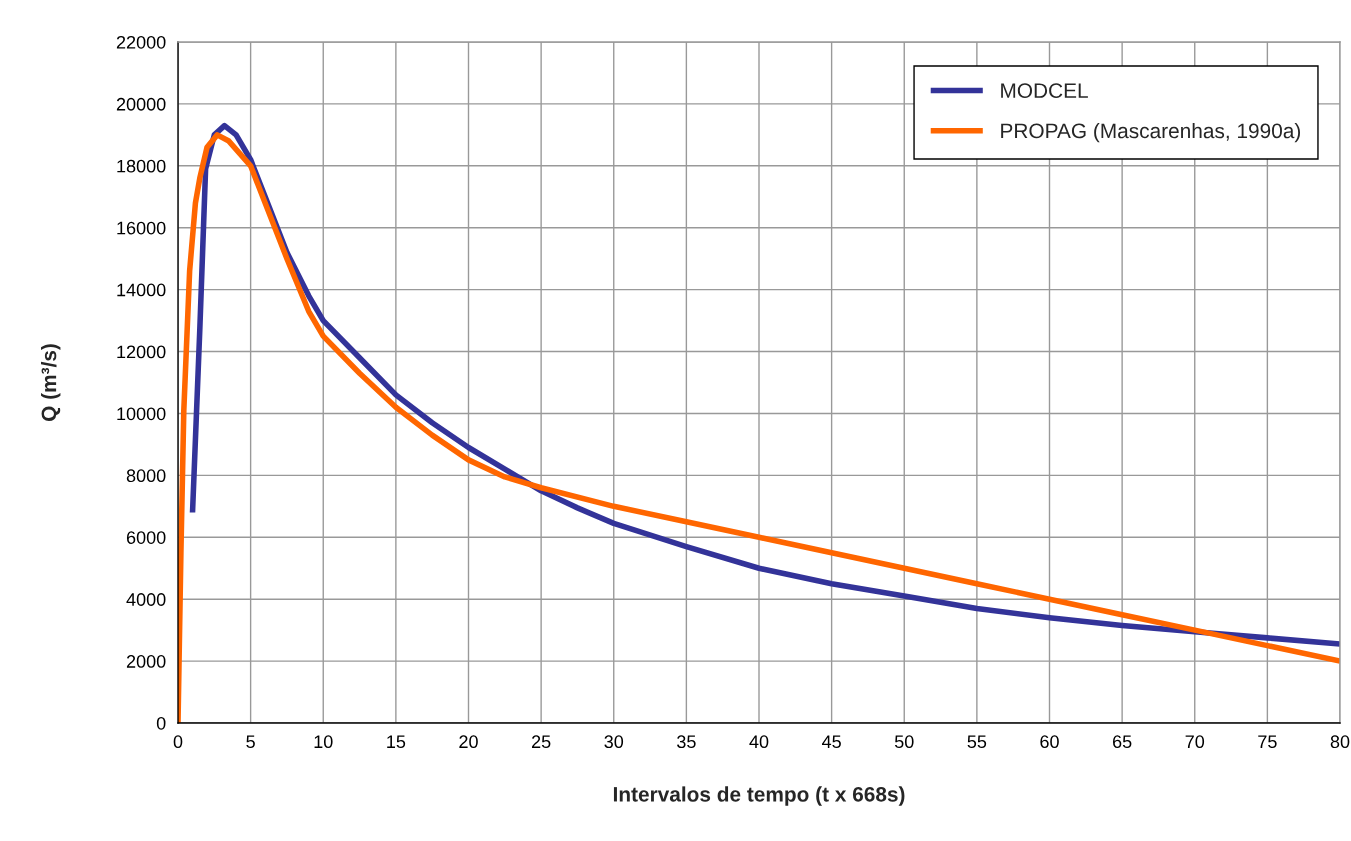 The image size is (1351, 841). What do you see at coordinates (686, 742) in the screenshot?
I see `x-tick-label: 35` at bounding box center [686, 742].